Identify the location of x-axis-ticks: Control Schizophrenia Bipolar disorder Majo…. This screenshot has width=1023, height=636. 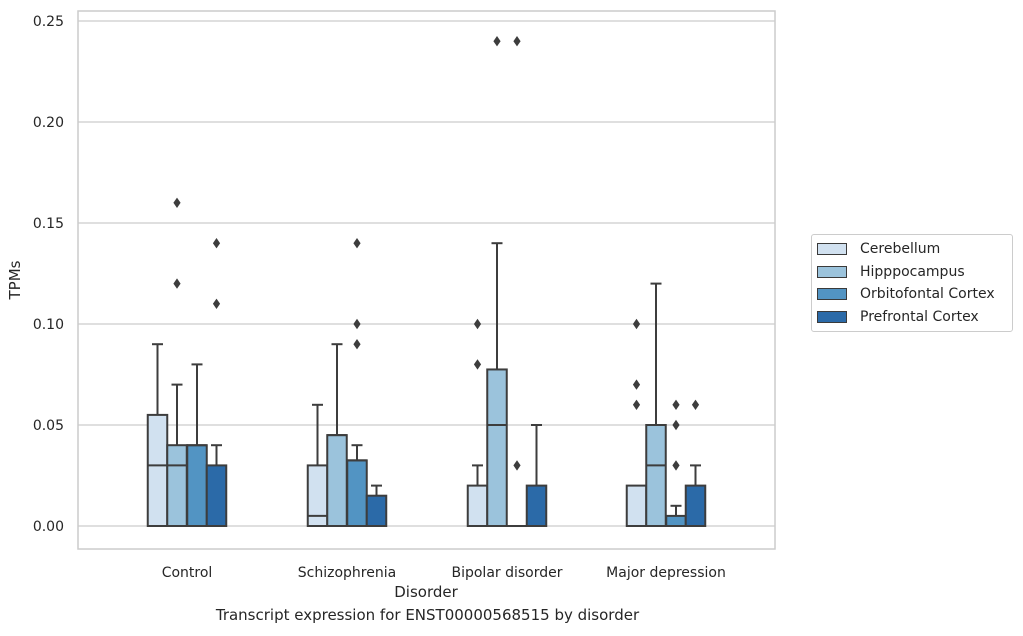
(444, 573).